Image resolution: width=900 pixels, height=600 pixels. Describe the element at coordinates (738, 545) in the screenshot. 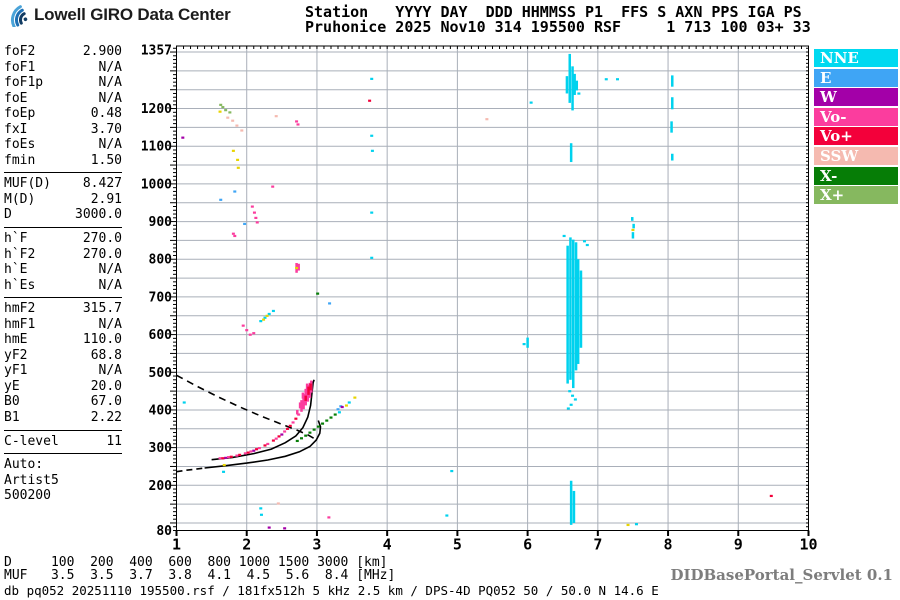

I see `svg-text: 9` at that location.